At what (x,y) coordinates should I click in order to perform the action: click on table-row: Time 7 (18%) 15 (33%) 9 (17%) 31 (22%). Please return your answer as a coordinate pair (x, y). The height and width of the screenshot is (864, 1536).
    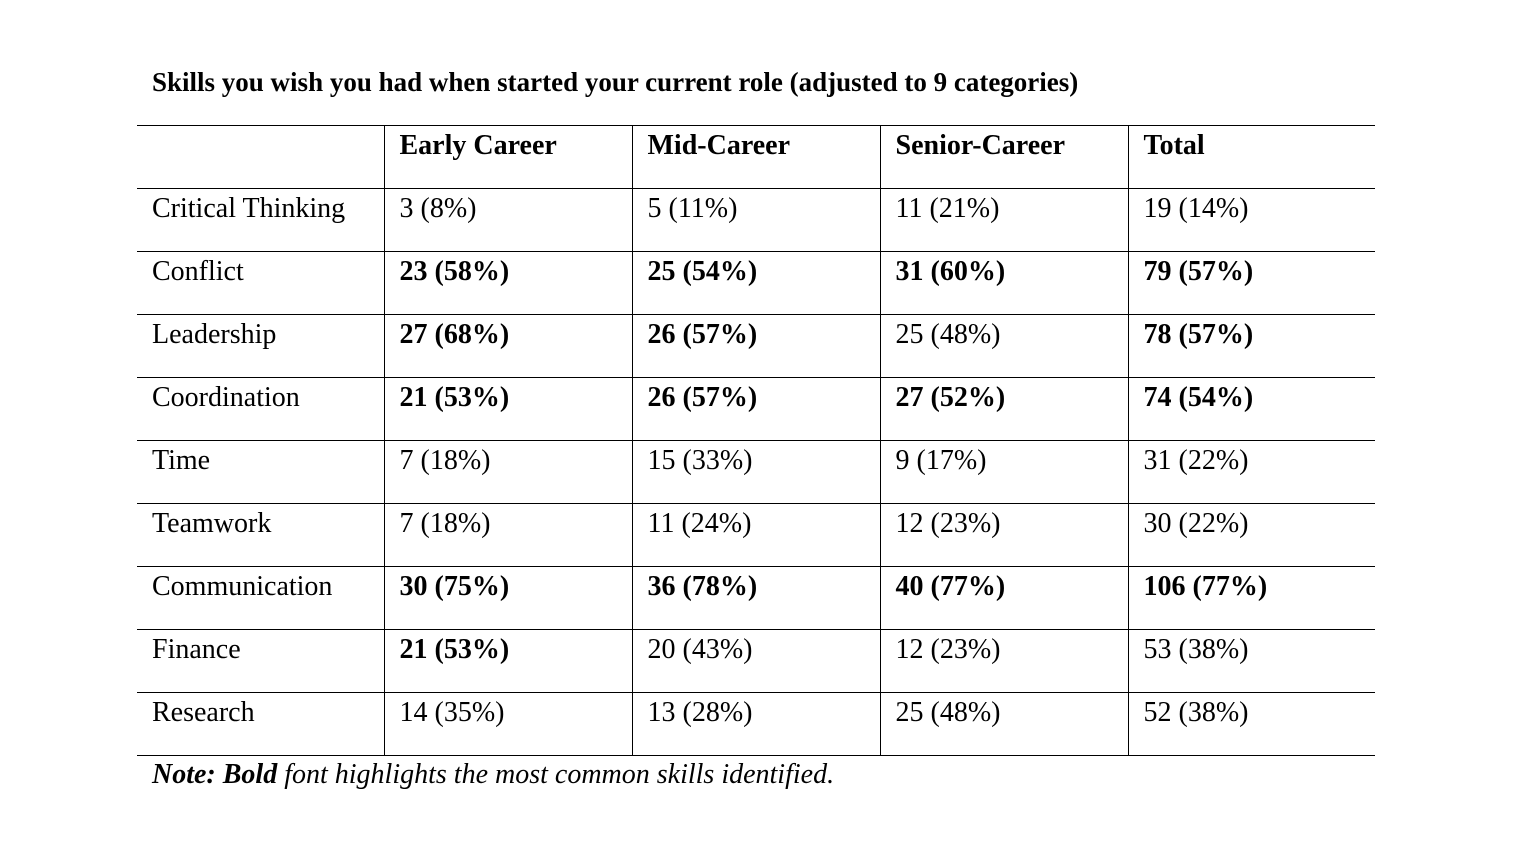
    Looking at the image, I should click on (756, 472).